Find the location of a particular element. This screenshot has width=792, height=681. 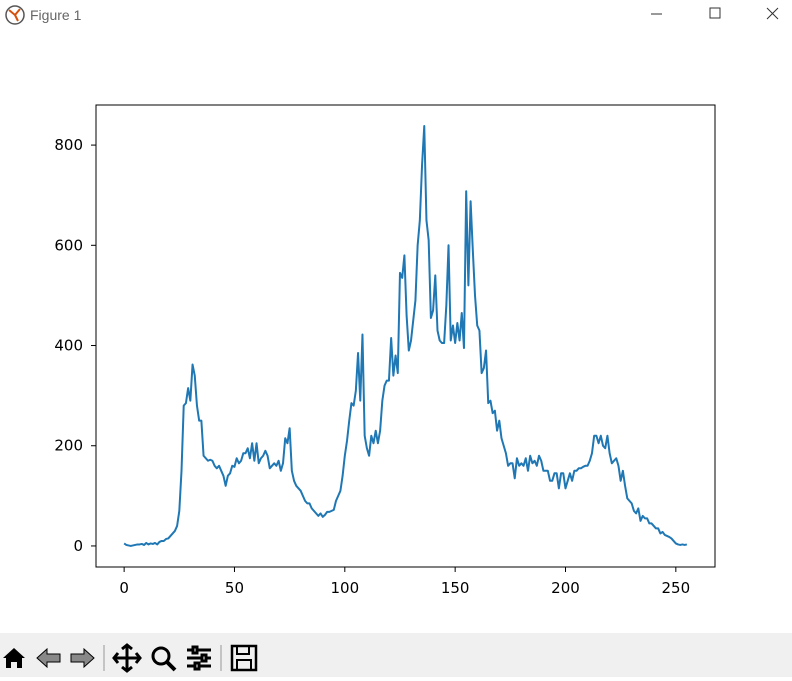

x-tick-label: 150 is located at coordinates (455, 588).